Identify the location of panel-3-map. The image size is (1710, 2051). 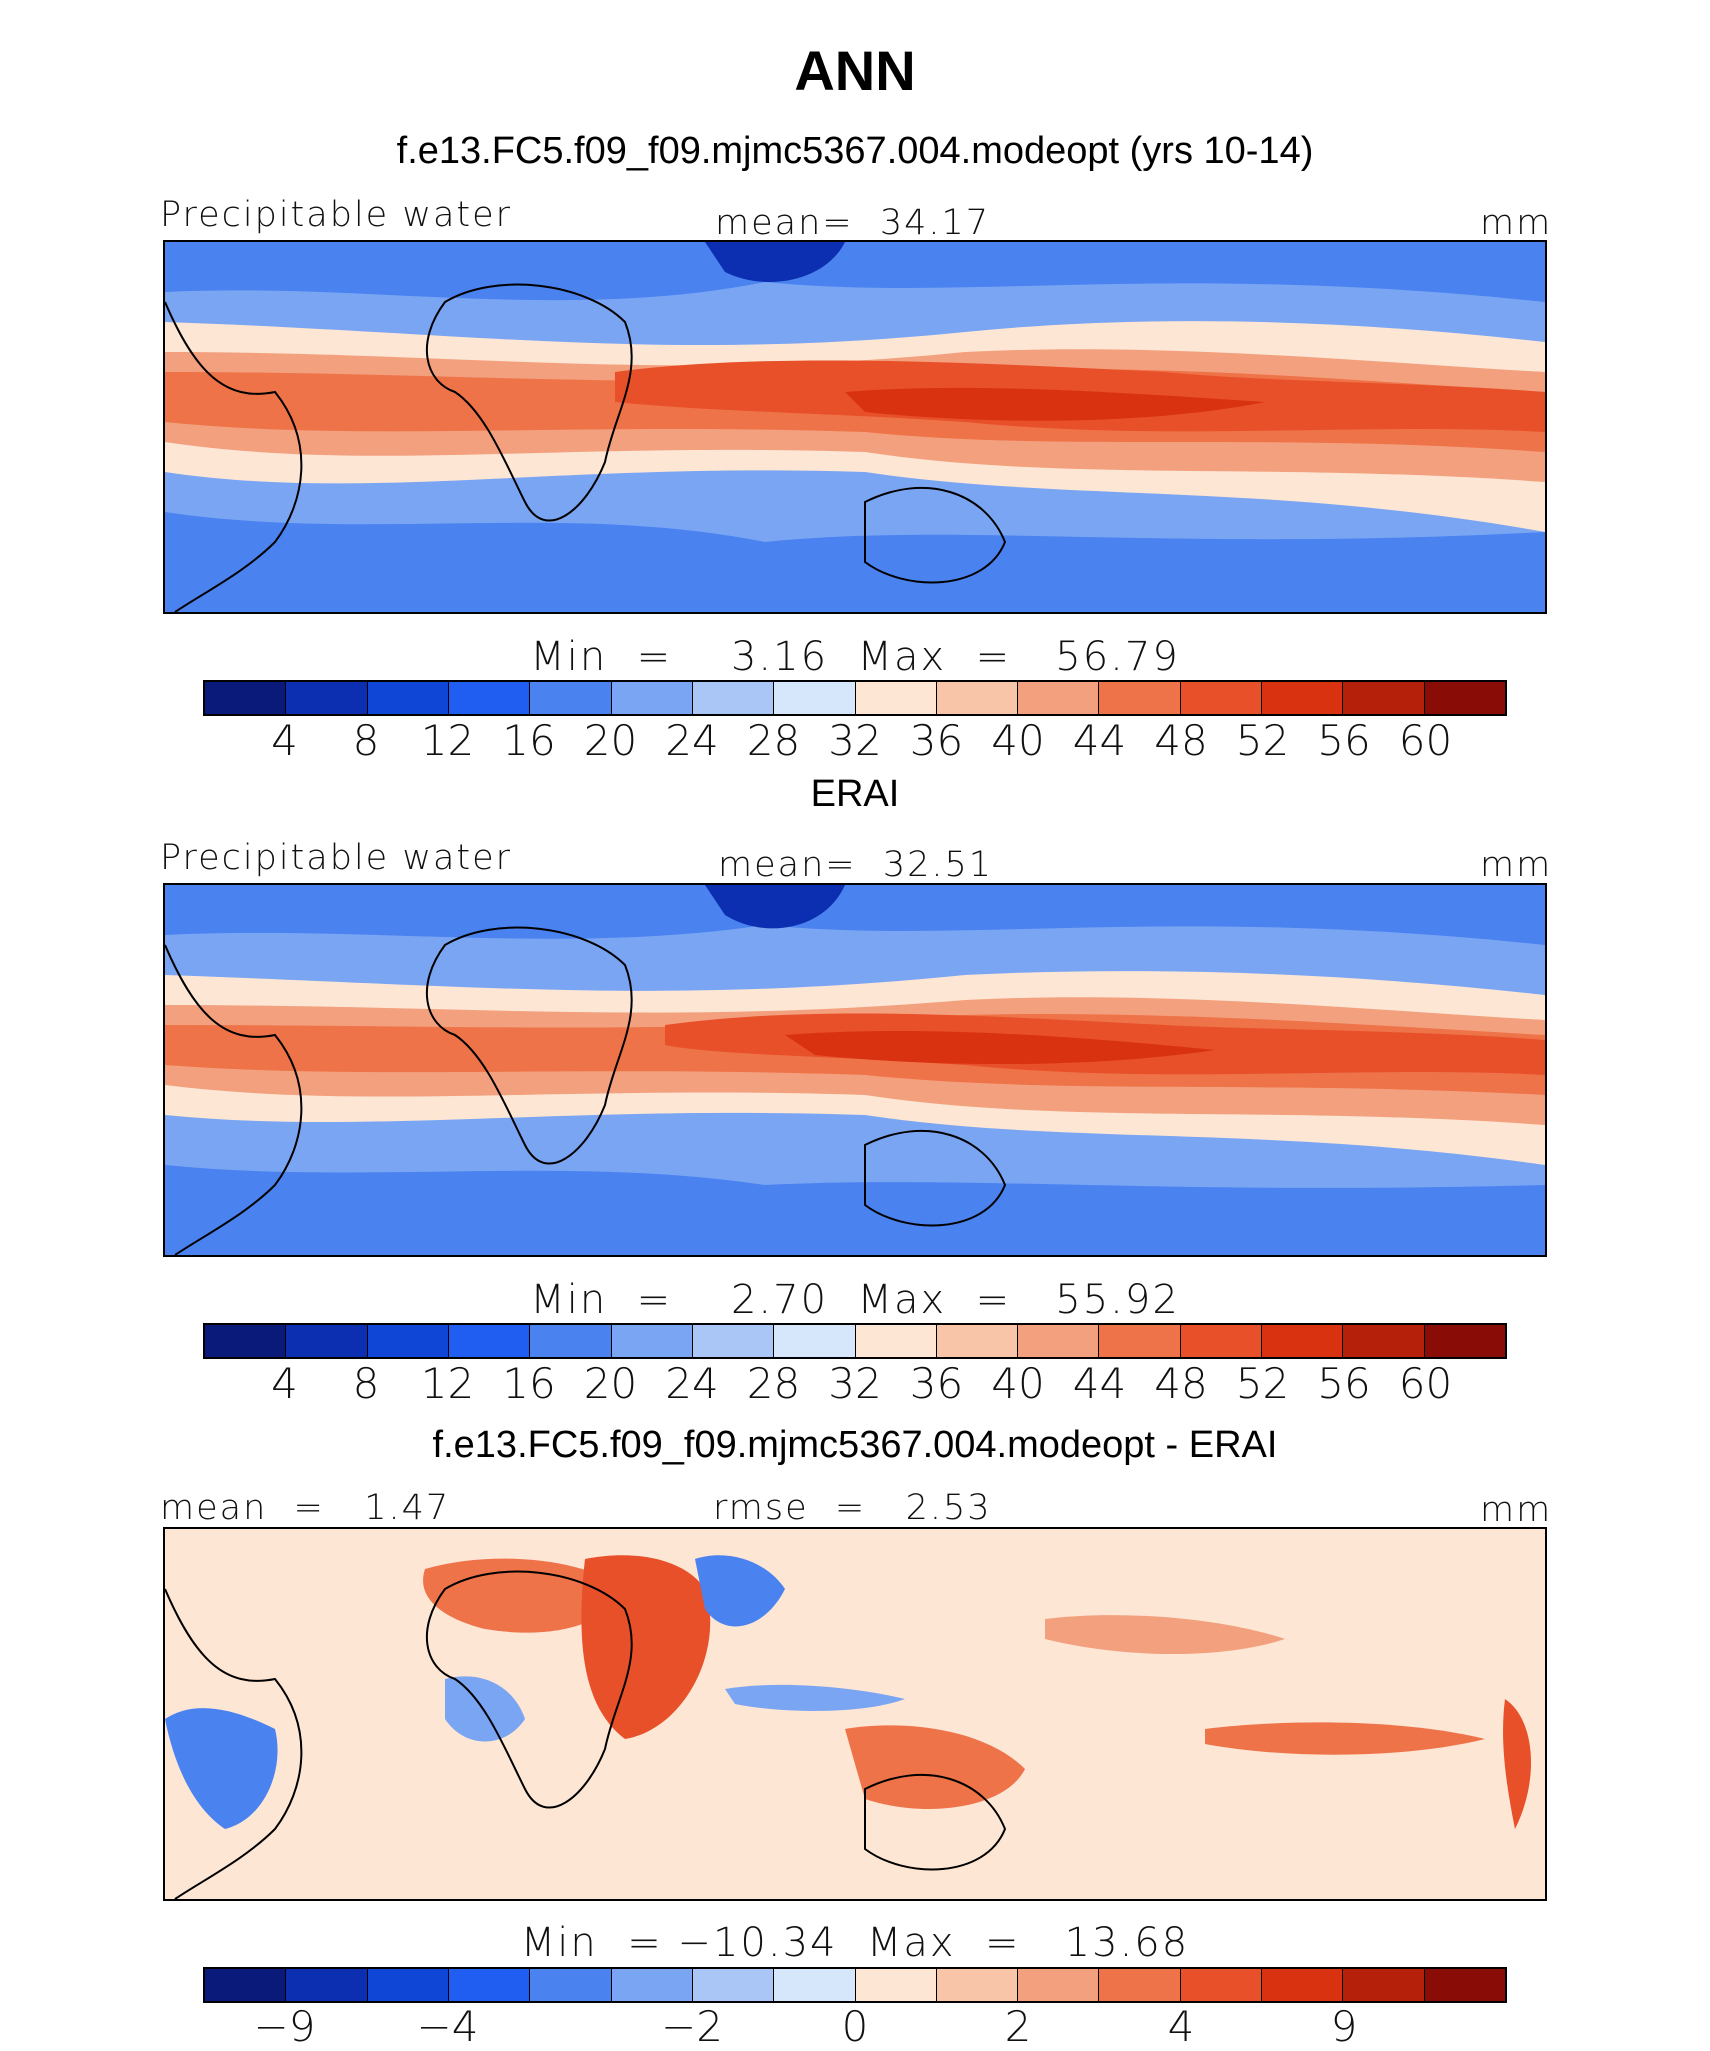
(855, 1714).